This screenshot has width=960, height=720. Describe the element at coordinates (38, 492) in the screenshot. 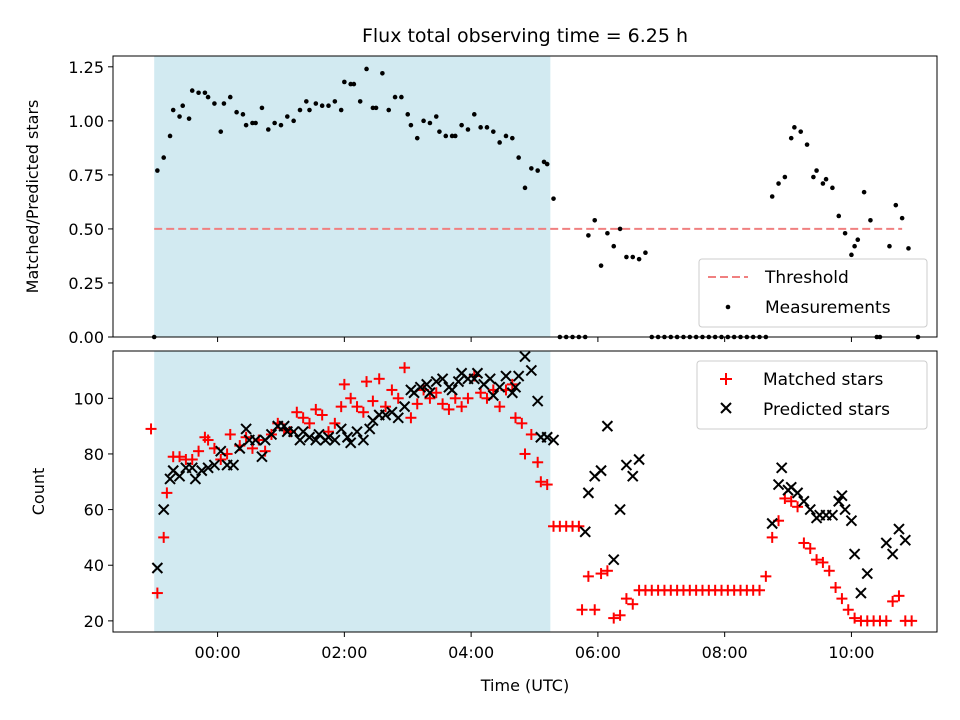

I see `count-y-label: Count` at that location.